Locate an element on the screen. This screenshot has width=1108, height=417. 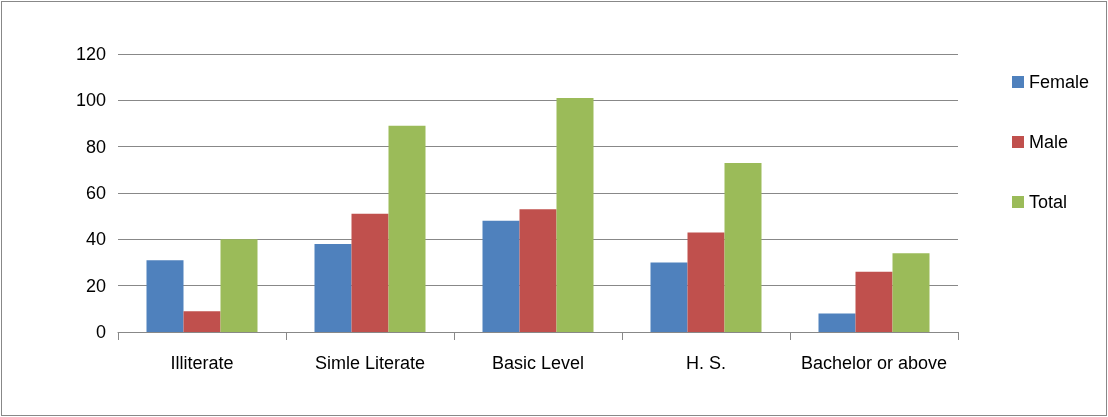
legend-label: Female is located at coordinates (1059, 82).